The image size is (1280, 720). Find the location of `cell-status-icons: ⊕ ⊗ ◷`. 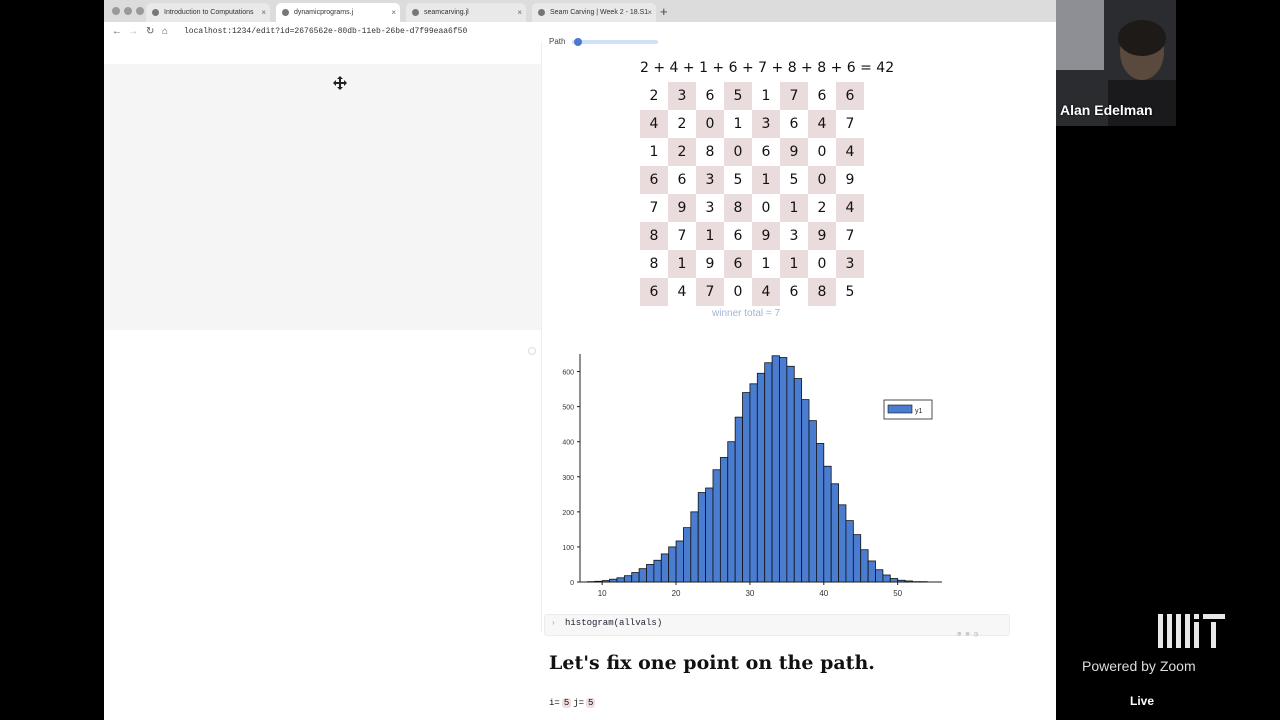

cell-status-icons: ⊕ ⊗ ◷ is located at coordinates (968, 635).